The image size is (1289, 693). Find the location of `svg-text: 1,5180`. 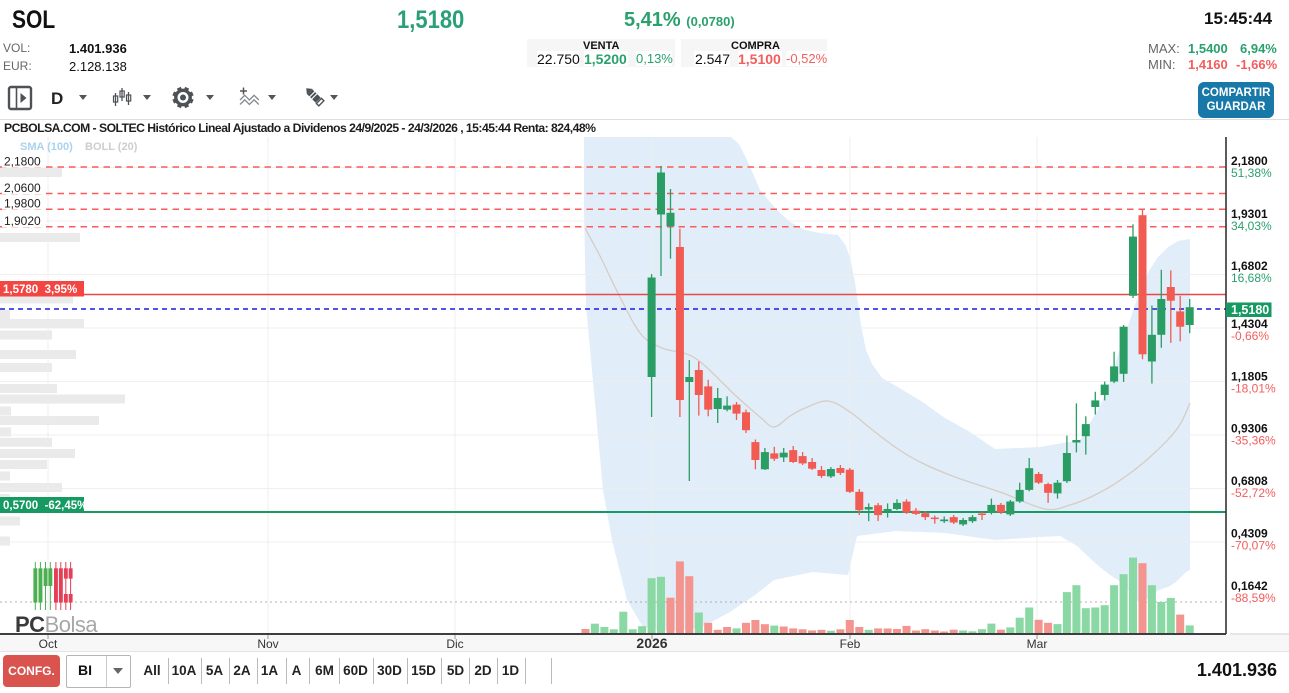

svg-text: 1,5180 is located at coordinates (1250, 310).